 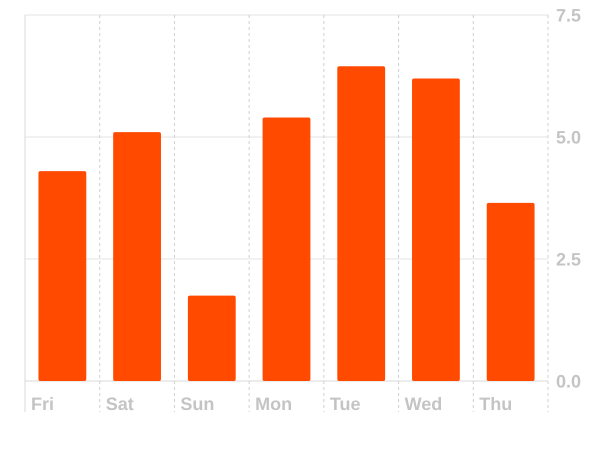 I want to click on y-tick-label: 2.5, so click(x=569, y=259).